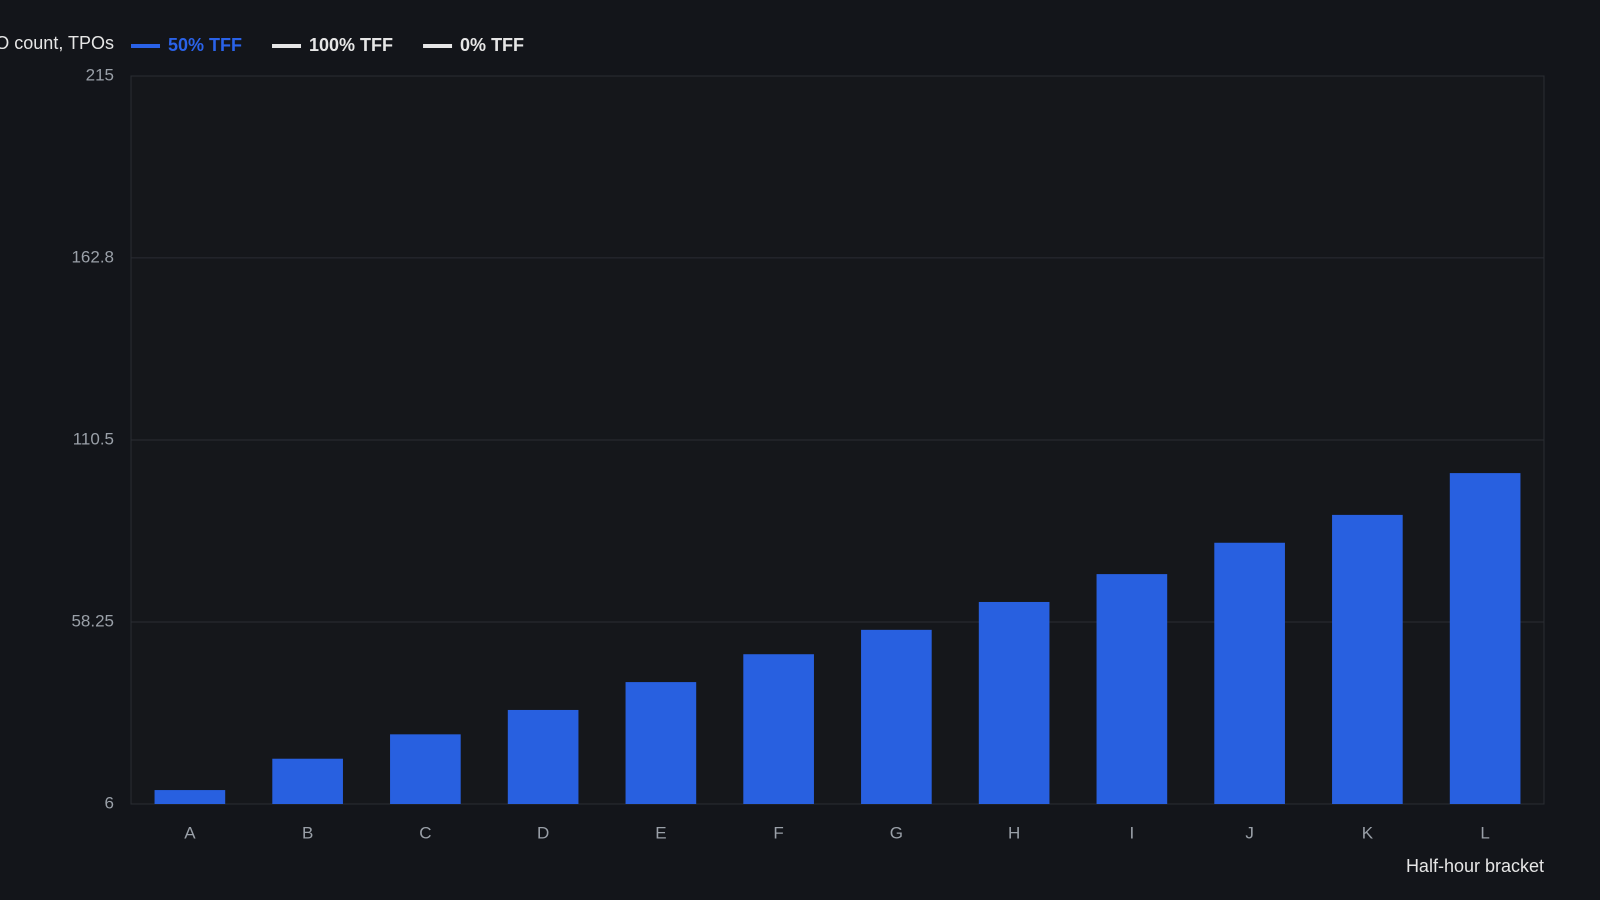 The height and width of the screenshot is (900, 1600). What do you see at coordinates (307, 832) in the screenshot?
I see `x-tick-label: B` at bounding box center [307, 832].